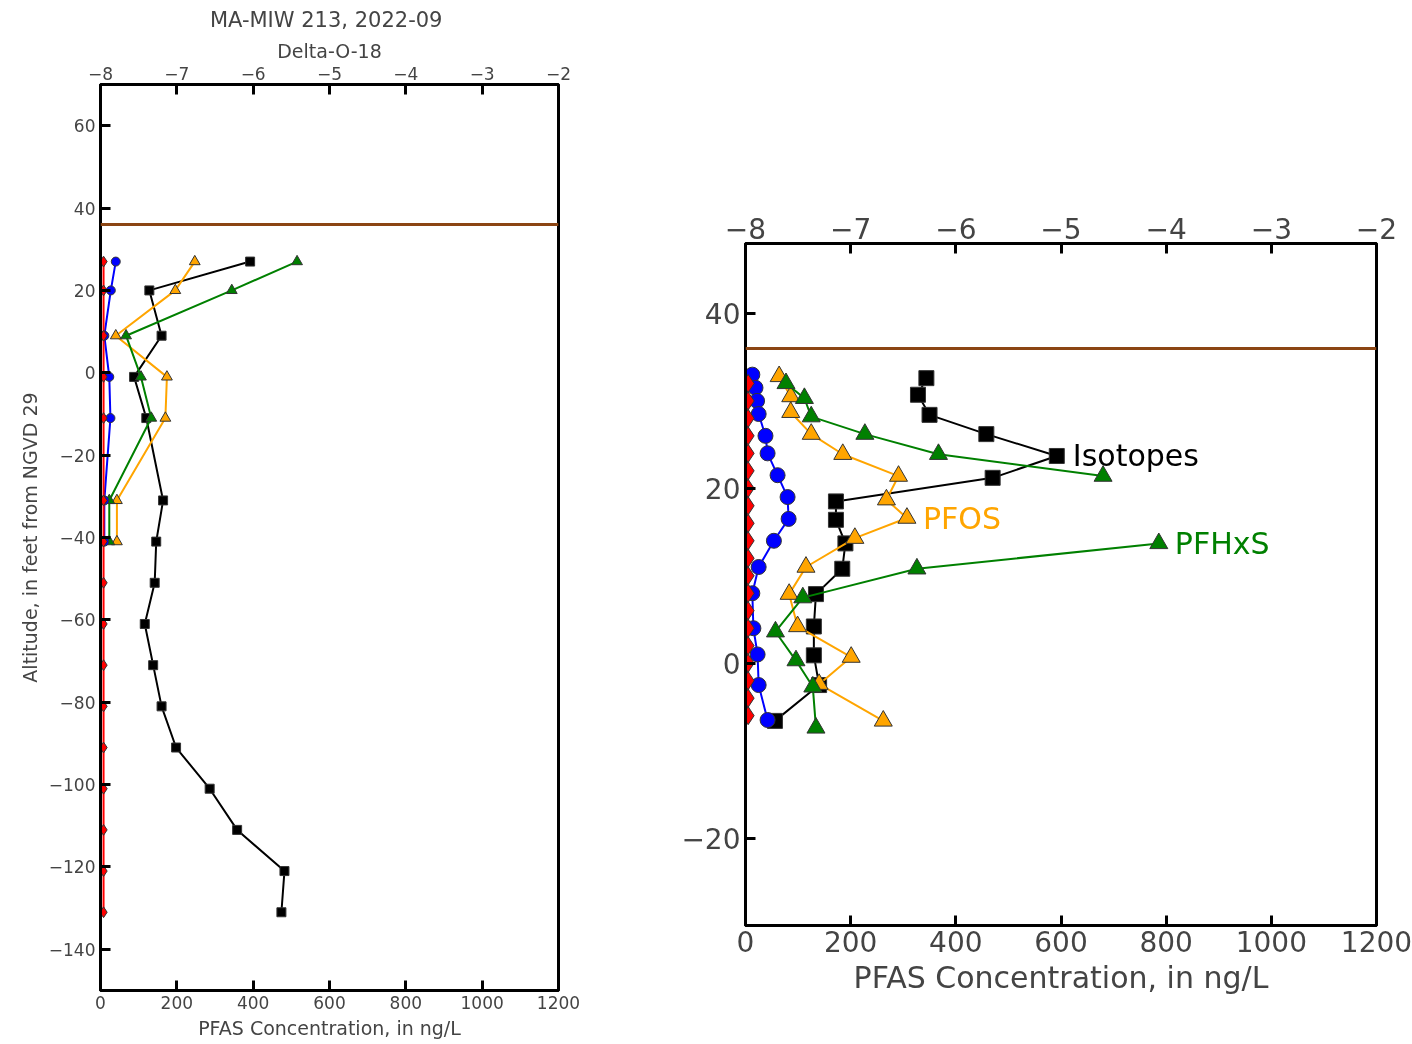 The width and height of the screenshot is (1412, 1044). Describe the element at coordinates (29, 537) in the screenshot. I see `y-axis-title: Altitude, in feet from NGVD 29` at that location.